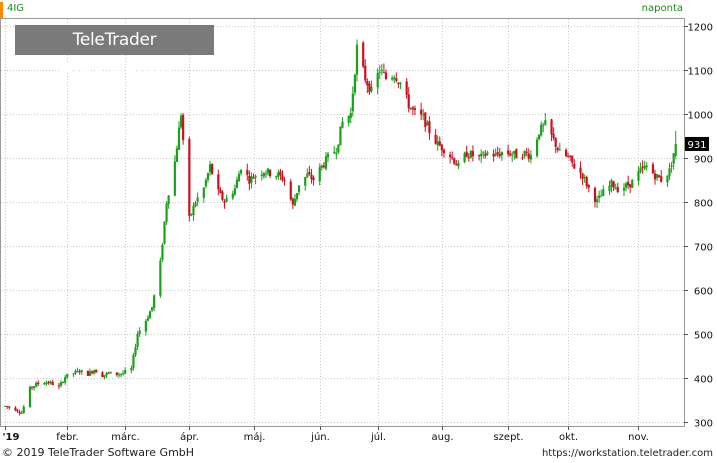 This screenshot has height=463, width=717. What do you see at coordinates (703, 160) in the screenshot?
I see `y-tick-label: 900` at bounding box center [703, 160].